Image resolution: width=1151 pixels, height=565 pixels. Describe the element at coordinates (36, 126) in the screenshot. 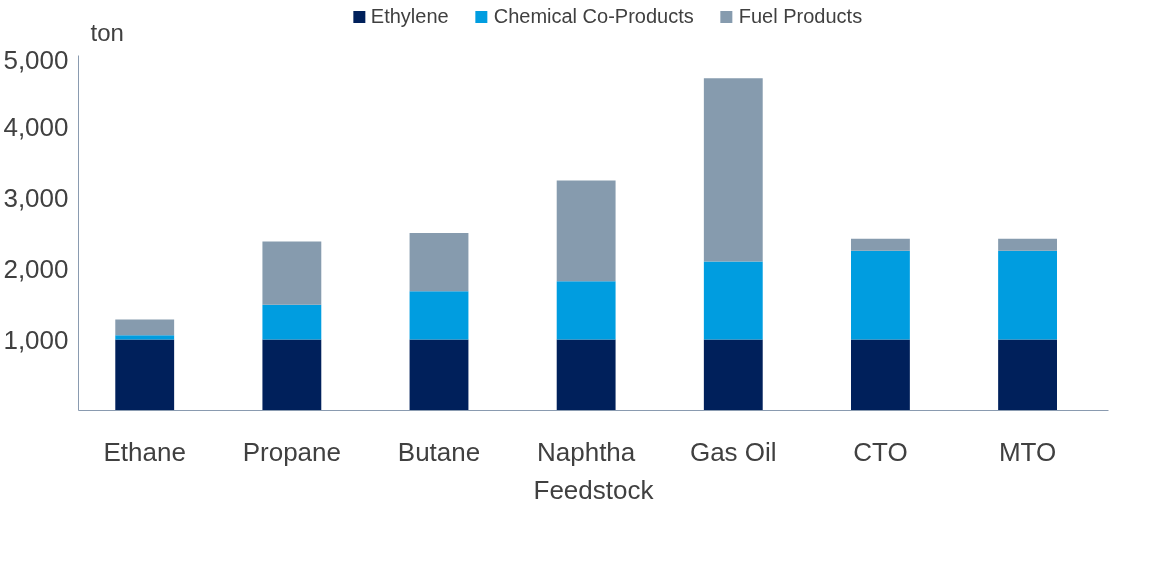

I see `y-tick-label: 4,000` at that location.